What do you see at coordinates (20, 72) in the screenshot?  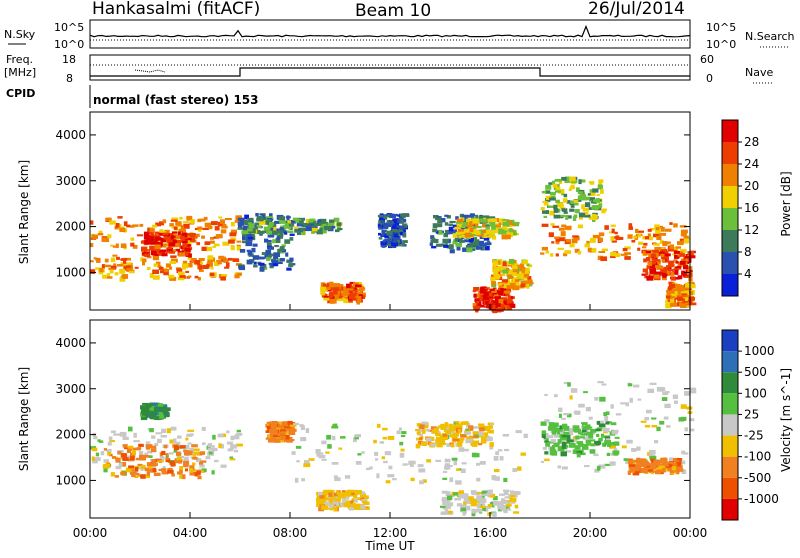 I see `freq-unit-label: [MHz]` at bounding box center [20, 72].